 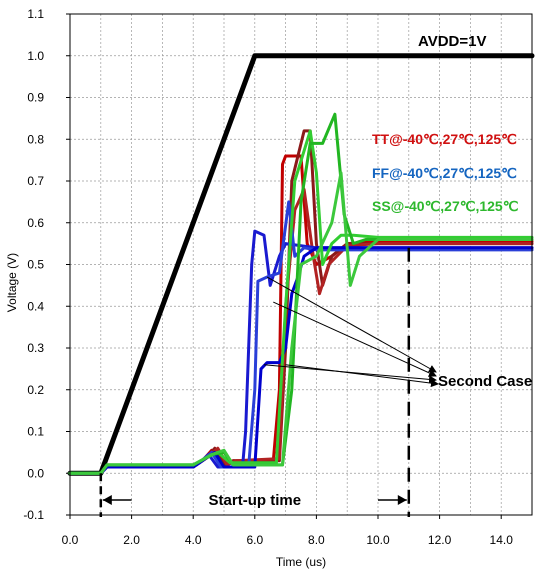 I want to click on y-tick-label: 0.3, so click(x=35, y=348).